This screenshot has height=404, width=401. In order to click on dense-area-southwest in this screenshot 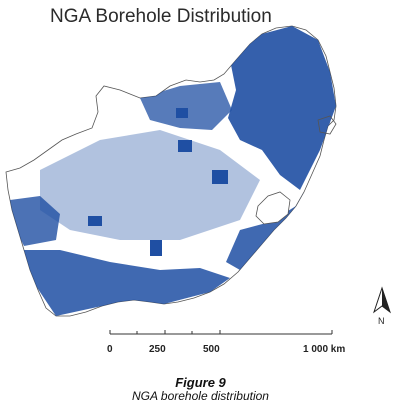, I will do `click(125, 283)`.